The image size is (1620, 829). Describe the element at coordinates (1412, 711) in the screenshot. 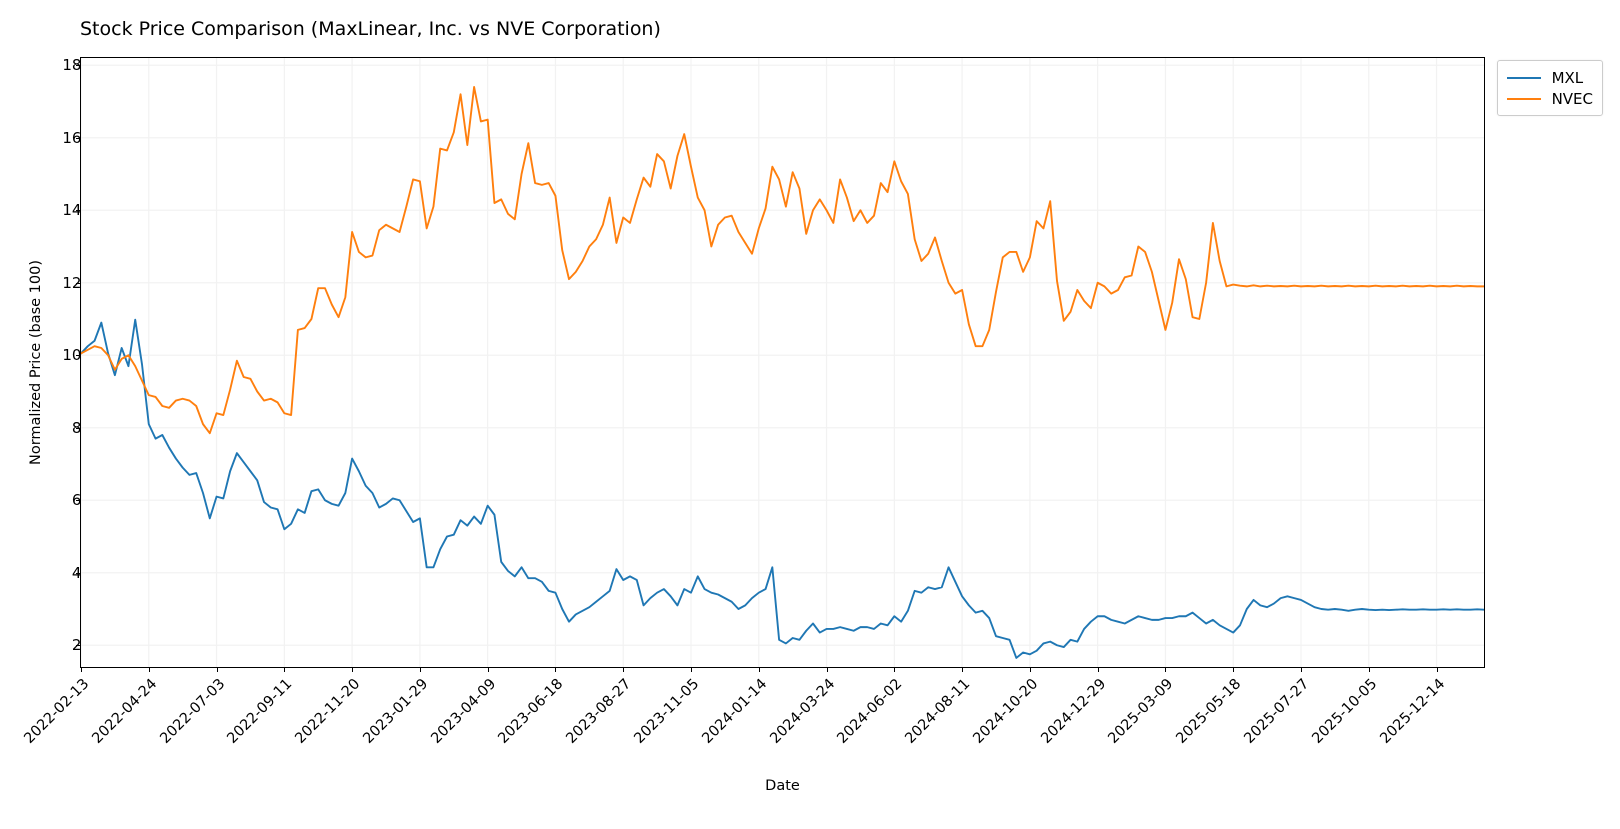

I see `x-axis-tick-label: 2025-12-14` at that location.